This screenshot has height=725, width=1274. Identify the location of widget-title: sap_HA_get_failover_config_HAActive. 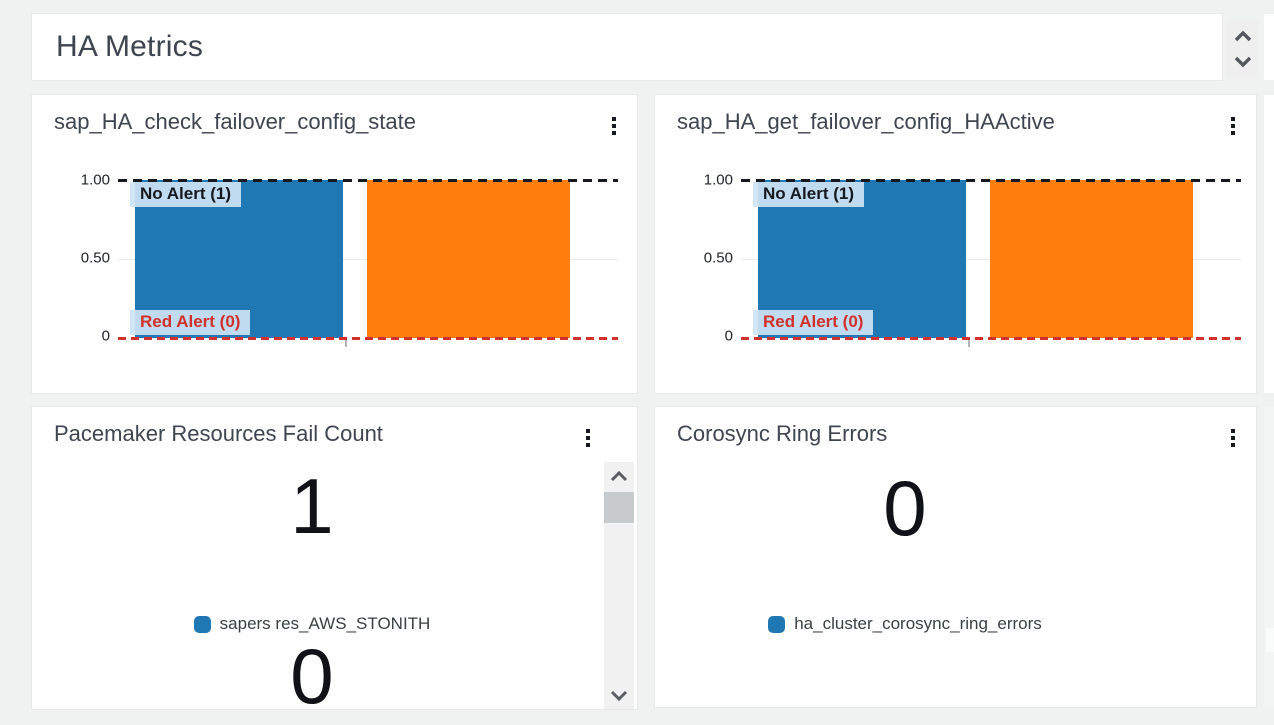
(866, 121).